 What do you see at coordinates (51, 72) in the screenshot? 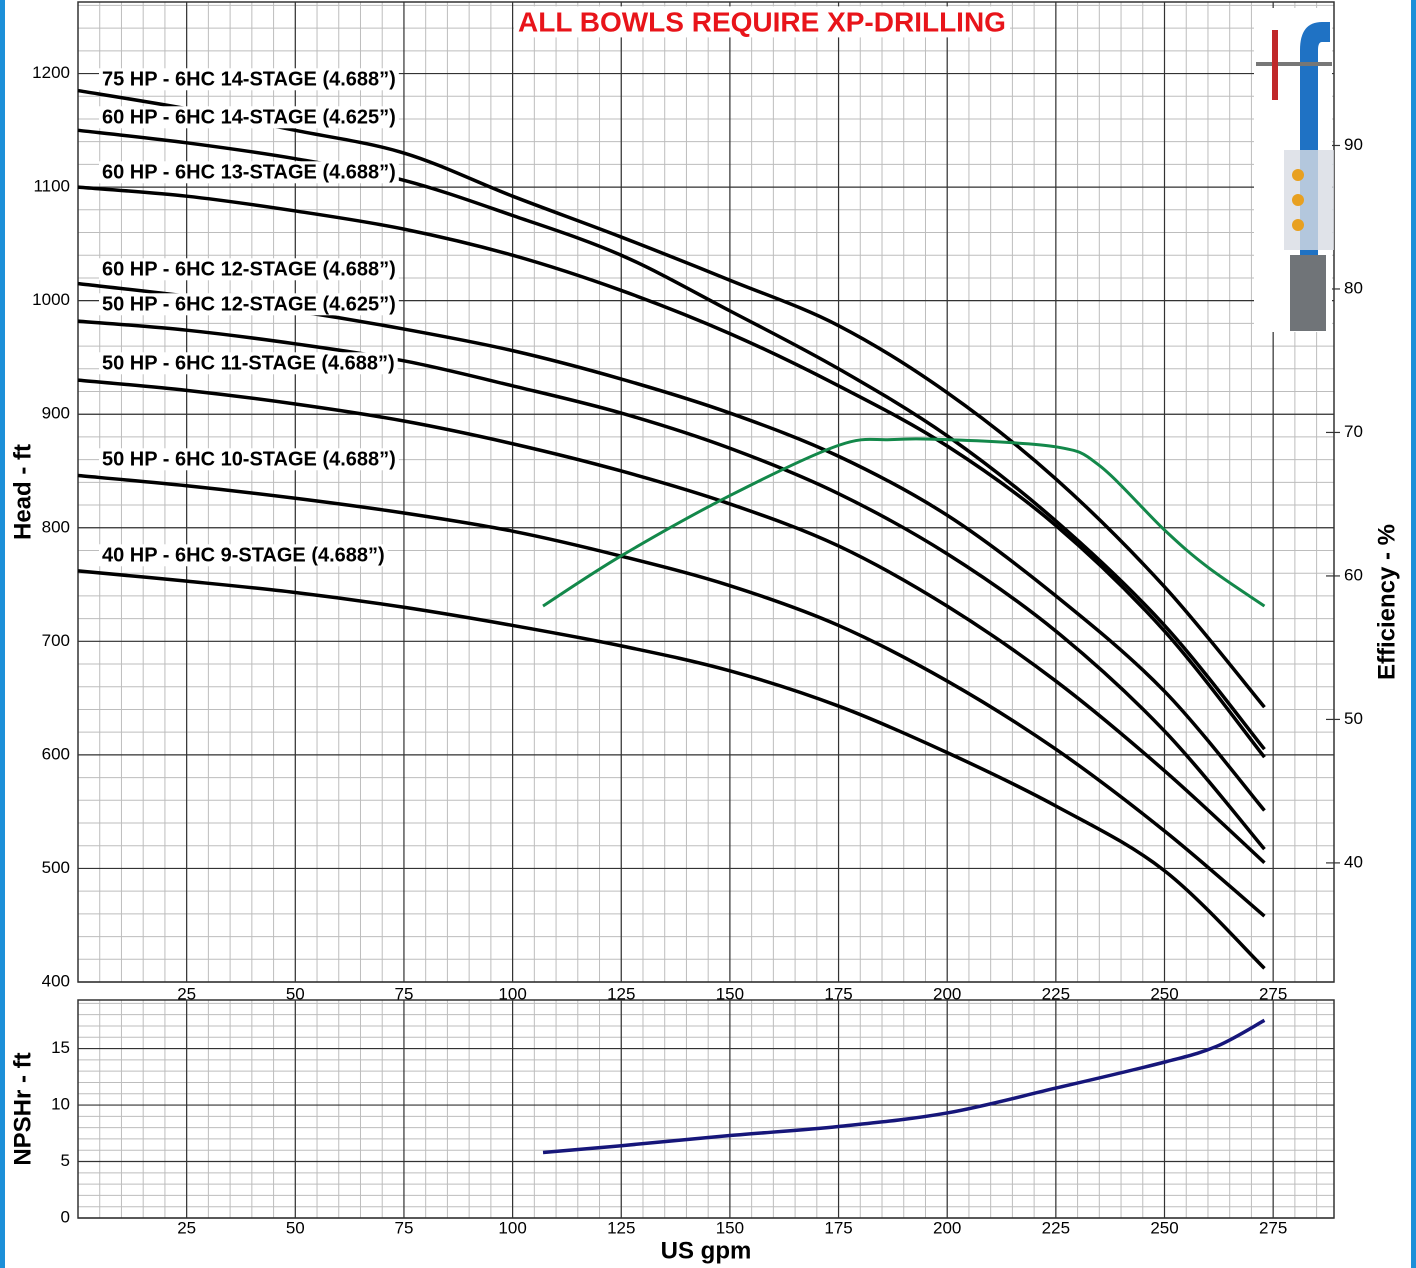
I see `y-tick-label: 1200` at bounding box center [51, 72].